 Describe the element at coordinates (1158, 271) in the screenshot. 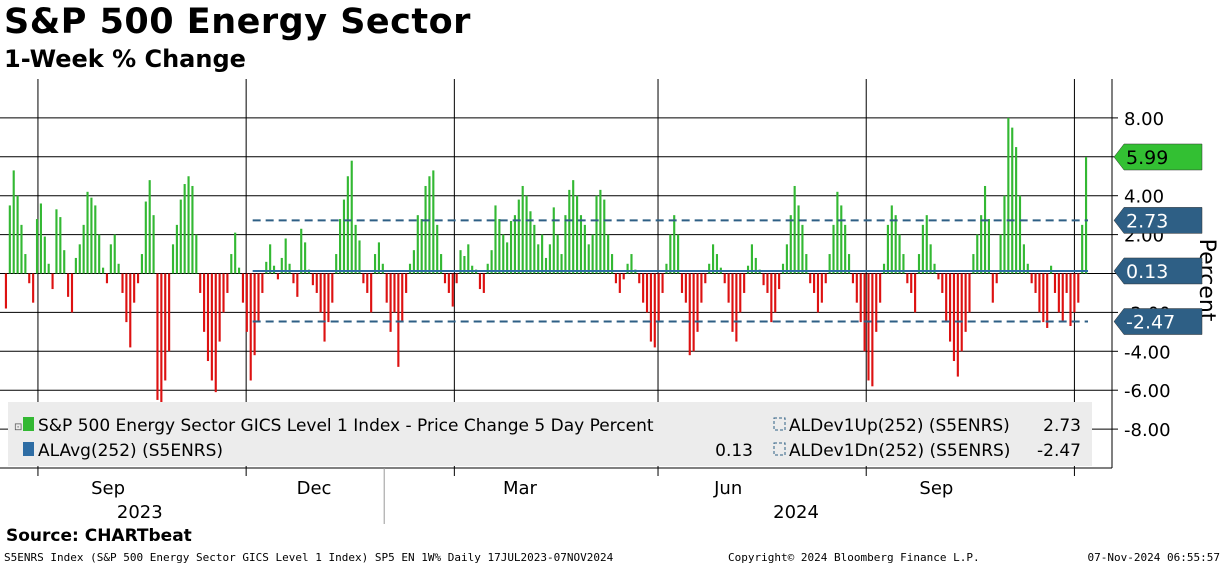

I see `value-tag` at that location.